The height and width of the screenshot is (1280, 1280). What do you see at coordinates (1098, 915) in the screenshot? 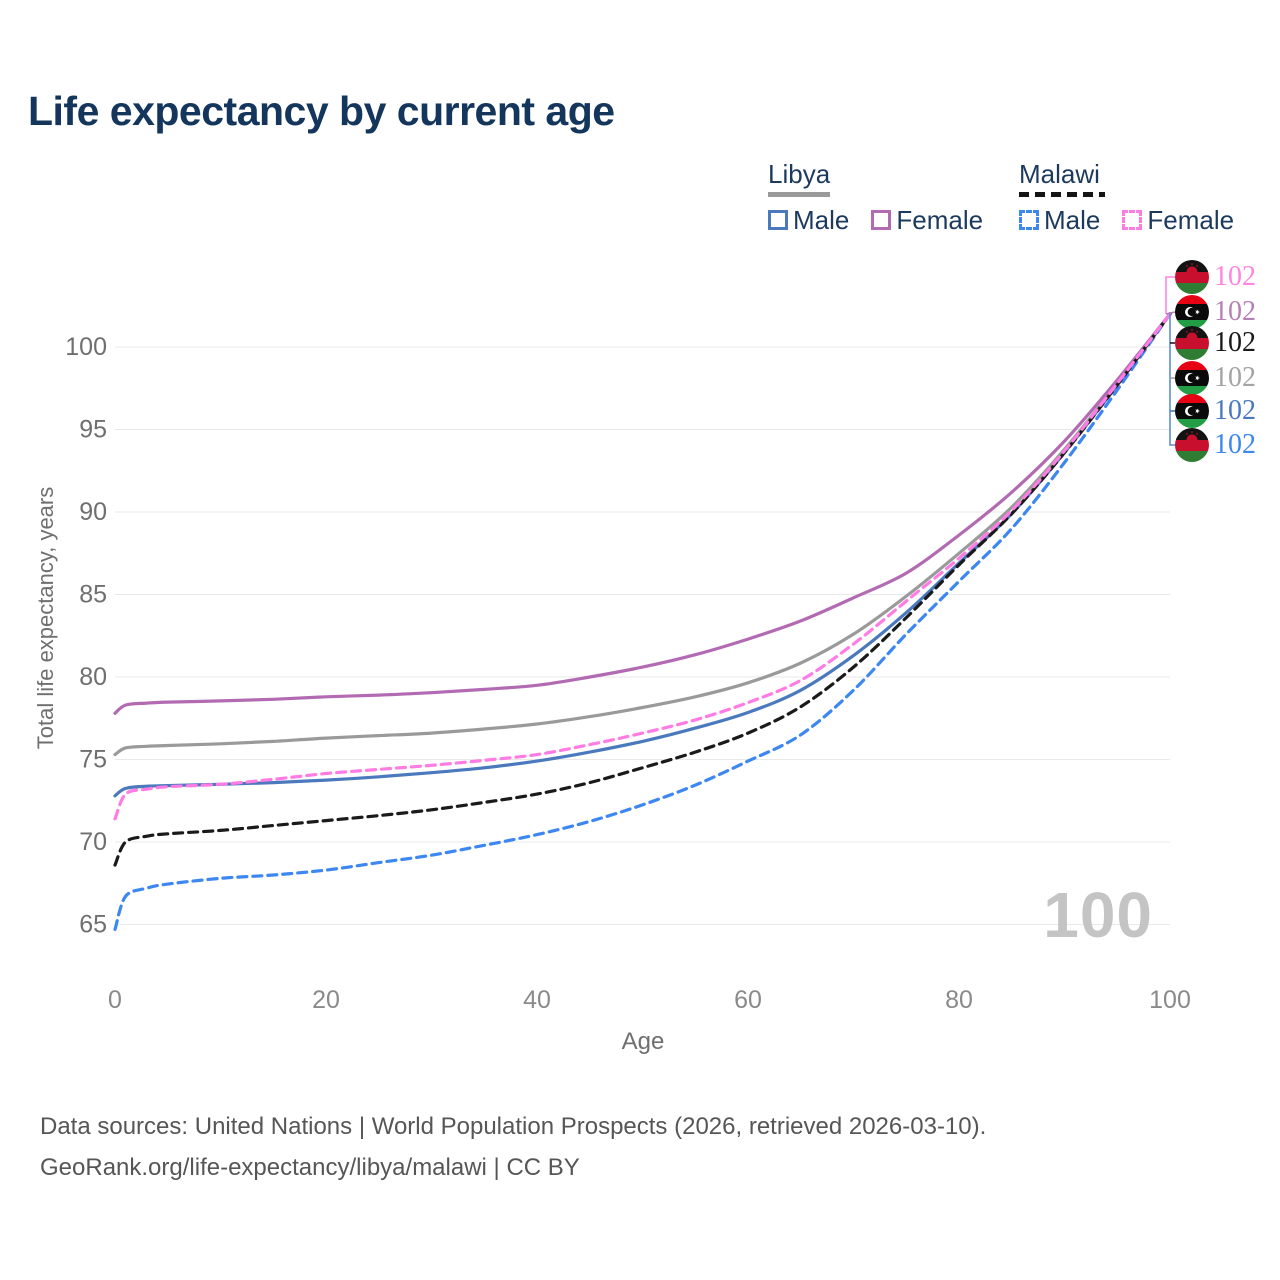
I see `age-counter-watermark: 100` at bounding box center [1098, 915].